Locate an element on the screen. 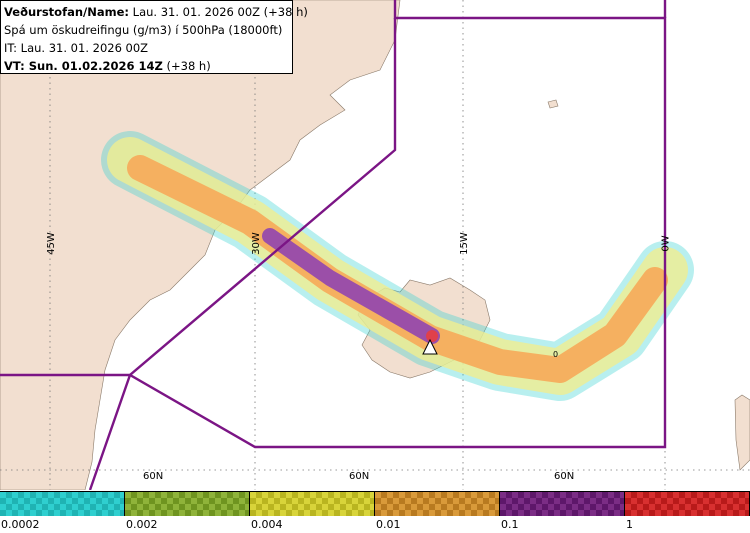 The width and height of the screenshot is (750, 533). issue-time: IT: Lau. 31. 01. 2026 00Z is located at coordinates (76, 48).